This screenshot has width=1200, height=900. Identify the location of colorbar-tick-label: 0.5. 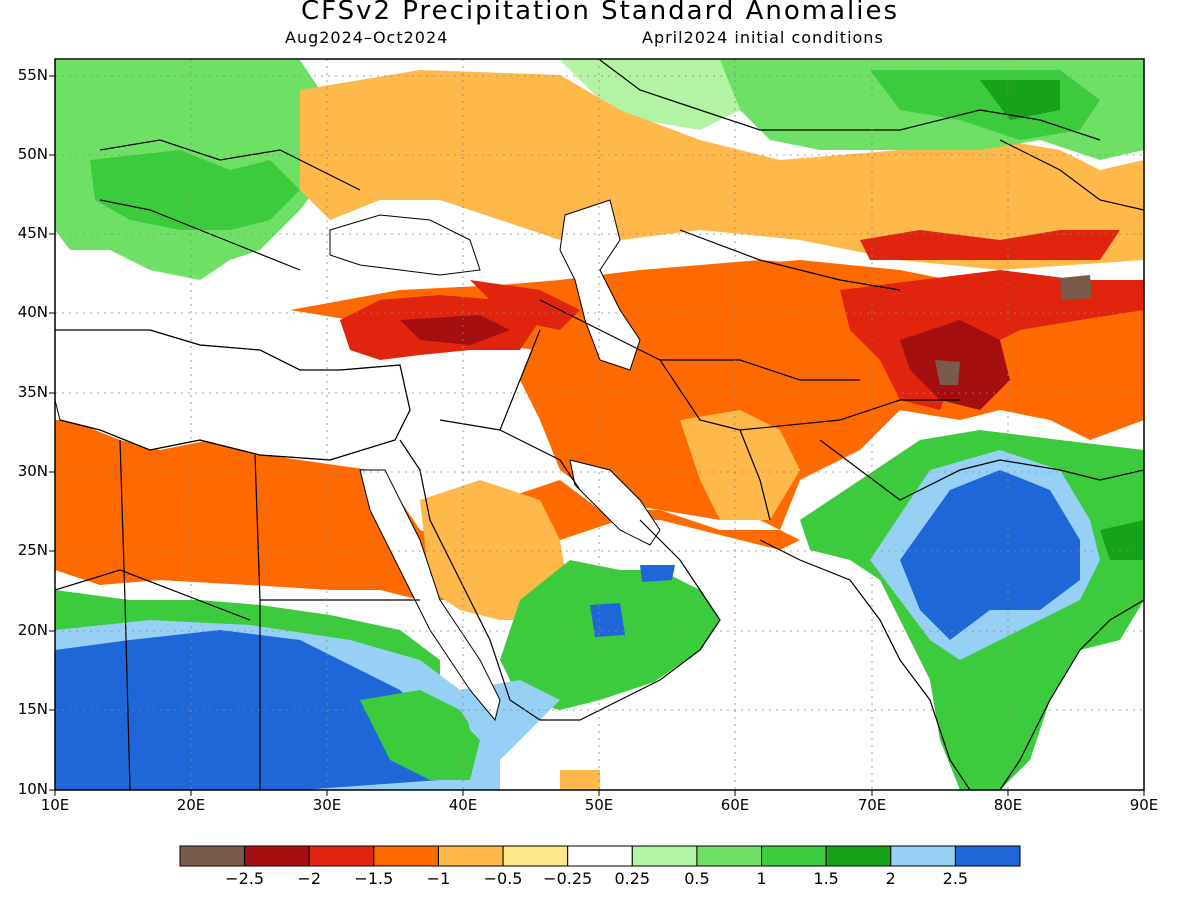
(697, 878).